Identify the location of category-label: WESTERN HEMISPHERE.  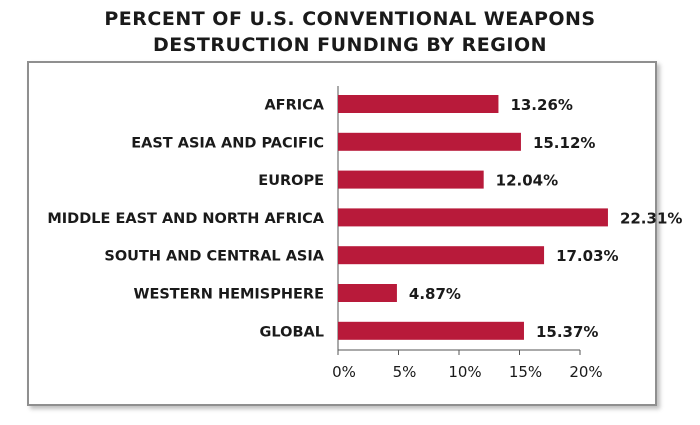
(228, 295).